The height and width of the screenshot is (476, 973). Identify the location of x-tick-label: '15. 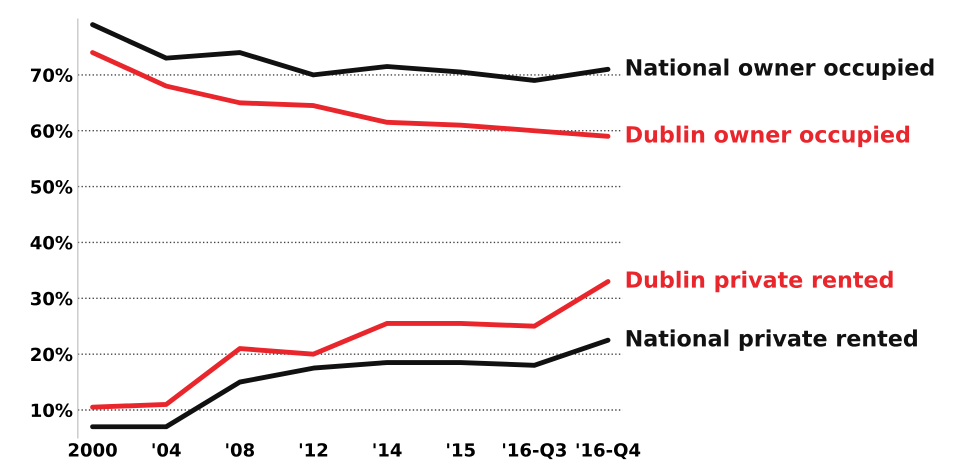
(461, 450).